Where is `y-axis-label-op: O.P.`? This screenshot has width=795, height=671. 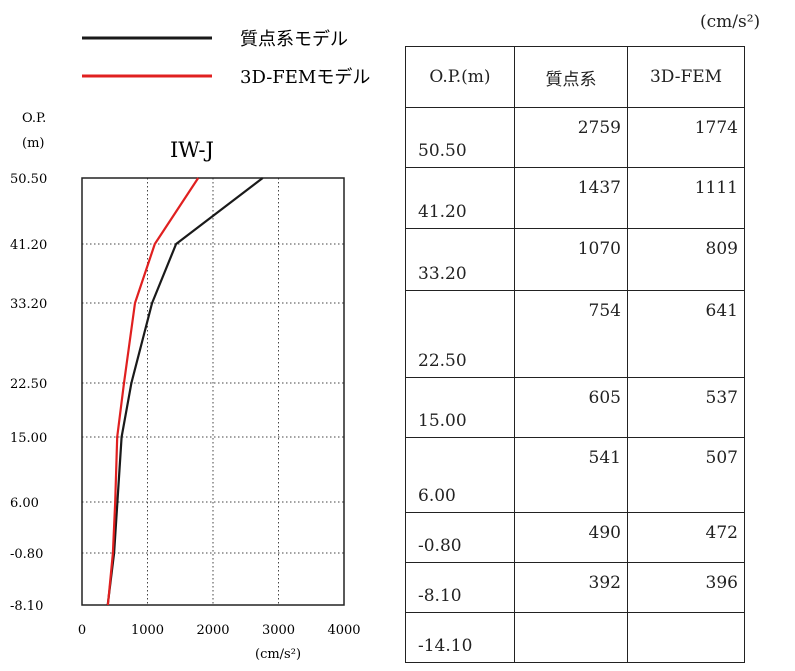
y-axis-label-op: O.P. is located at coordinates (34, 118).